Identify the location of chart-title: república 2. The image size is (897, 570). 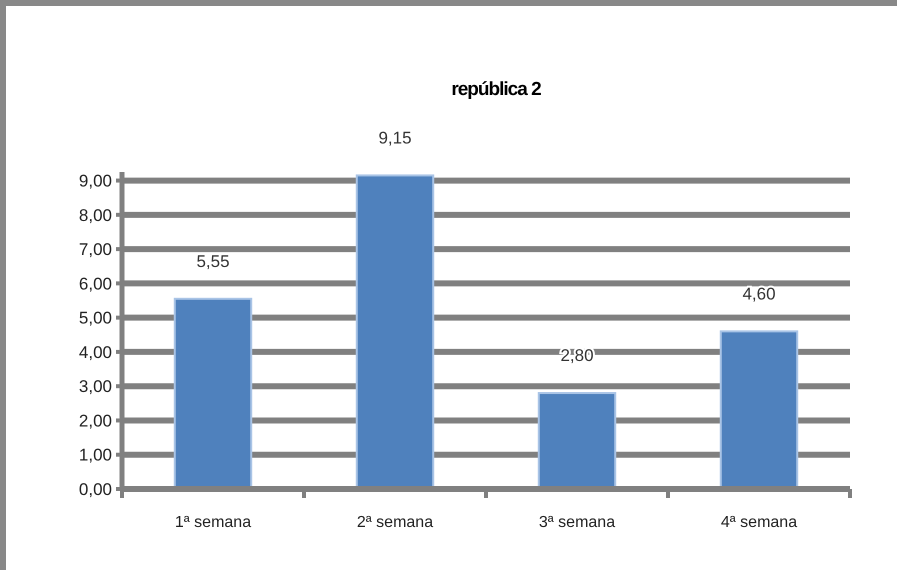
(496, 89).